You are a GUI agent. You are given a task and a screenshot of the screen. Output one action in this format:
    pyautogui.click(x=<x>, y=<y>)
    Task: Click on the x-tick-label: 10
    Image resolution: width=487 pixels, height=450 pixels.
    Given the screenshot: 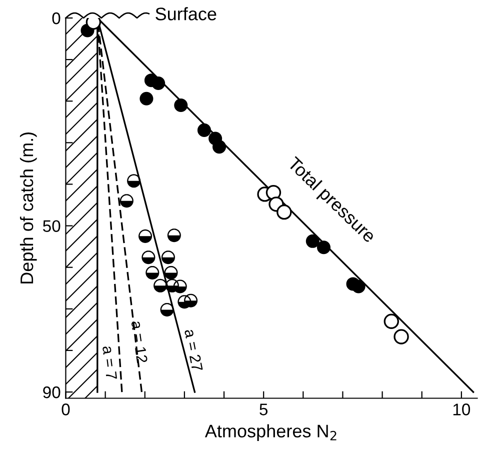 What is the action you would take?
    pyautogui.click(x=461, y=410)
    